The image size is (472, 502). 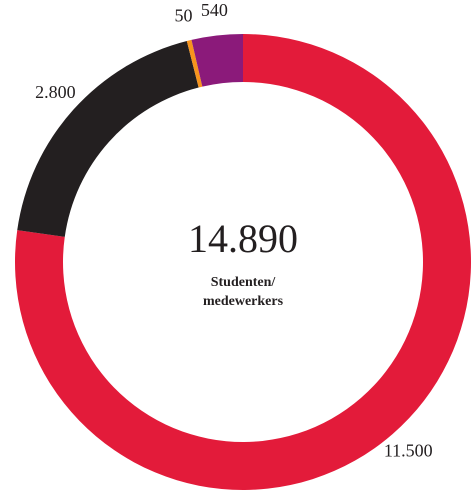 What do you see at coordinates (243, 301) in the screenshot?
I see `center-text: medewerkers` at bounding box center [243, 301].